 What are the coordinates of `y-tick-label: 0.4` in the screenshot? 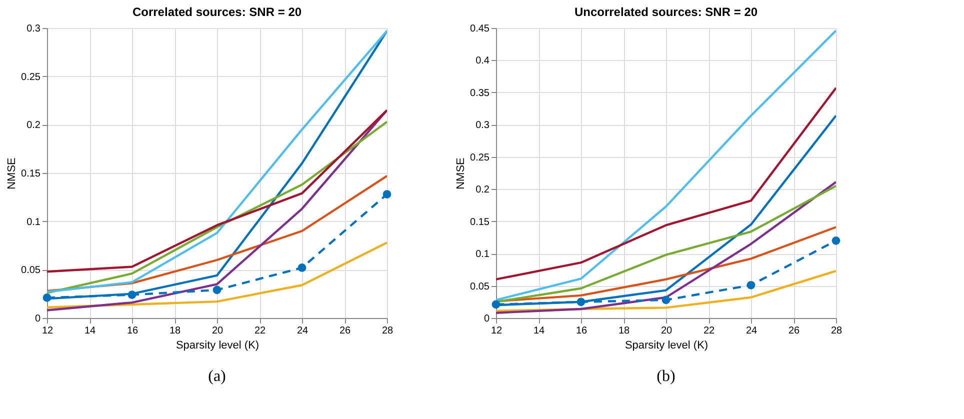 It's located at (483, 61).